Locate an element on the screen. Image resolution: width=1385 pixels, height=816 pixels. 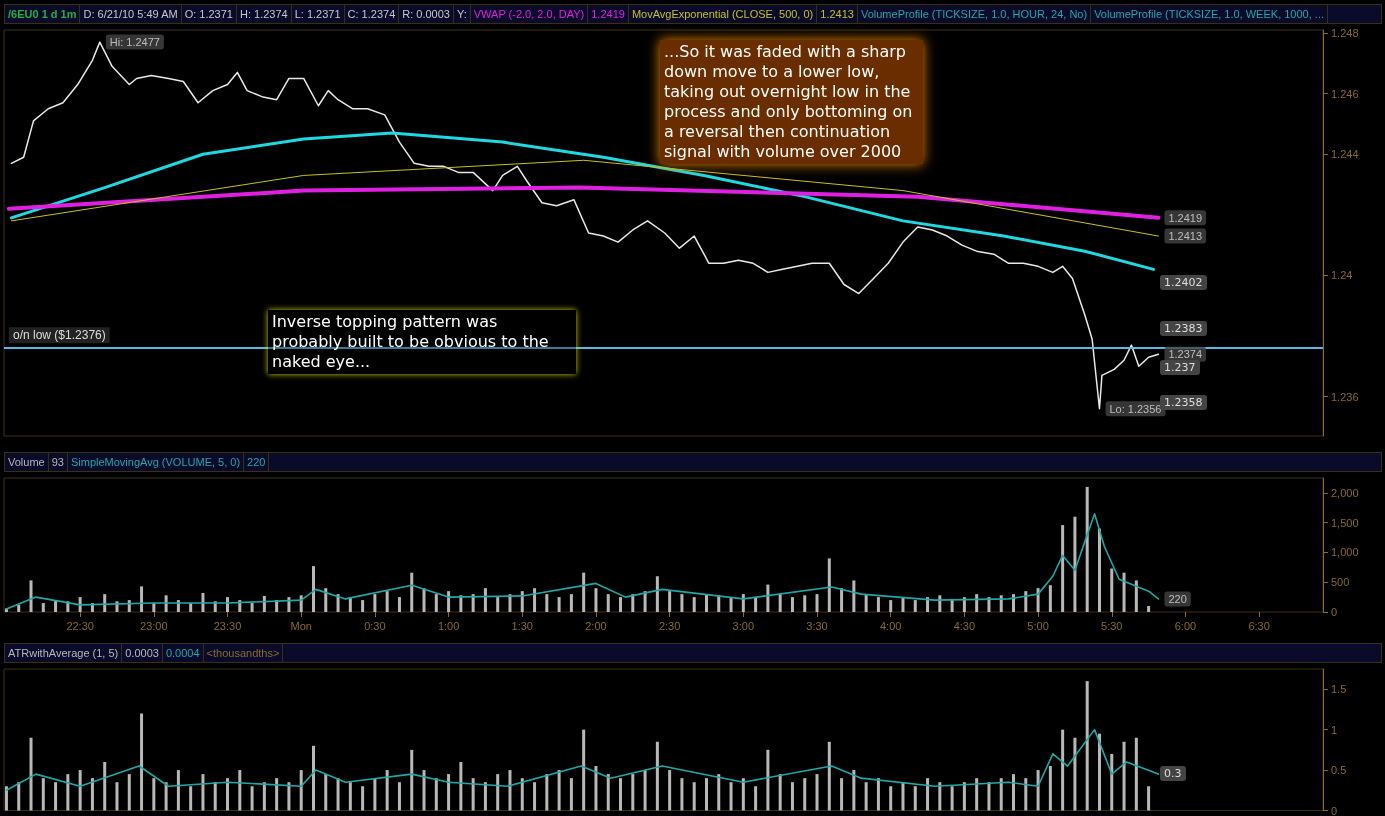
text: SimpleMovingAvg (VOLUME, 5, 0) is located at coordinates (156, 462).